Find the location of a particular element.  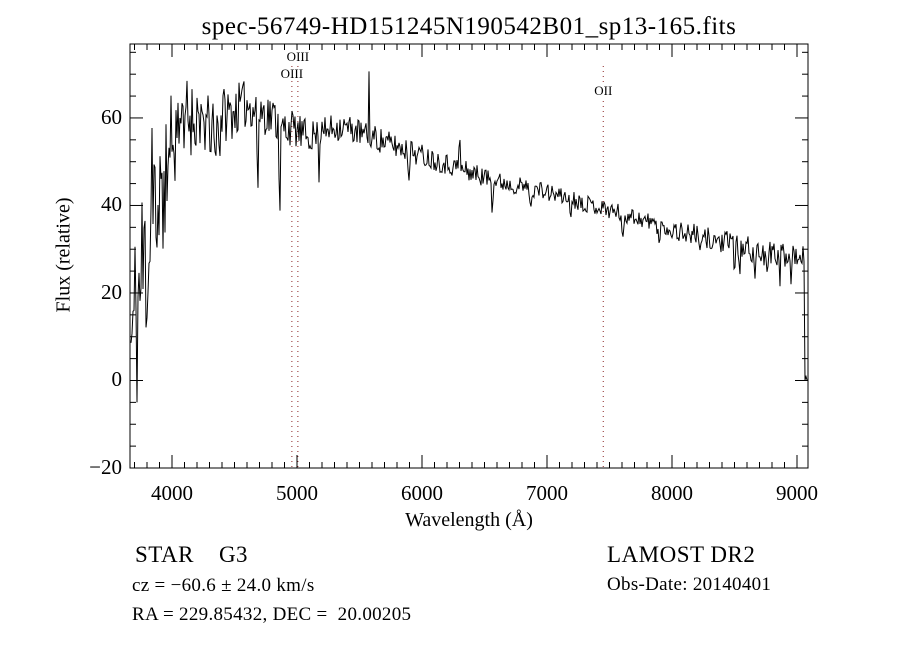

x-axis-label: Wavelength (Å) is located at coordinates (469, 520).